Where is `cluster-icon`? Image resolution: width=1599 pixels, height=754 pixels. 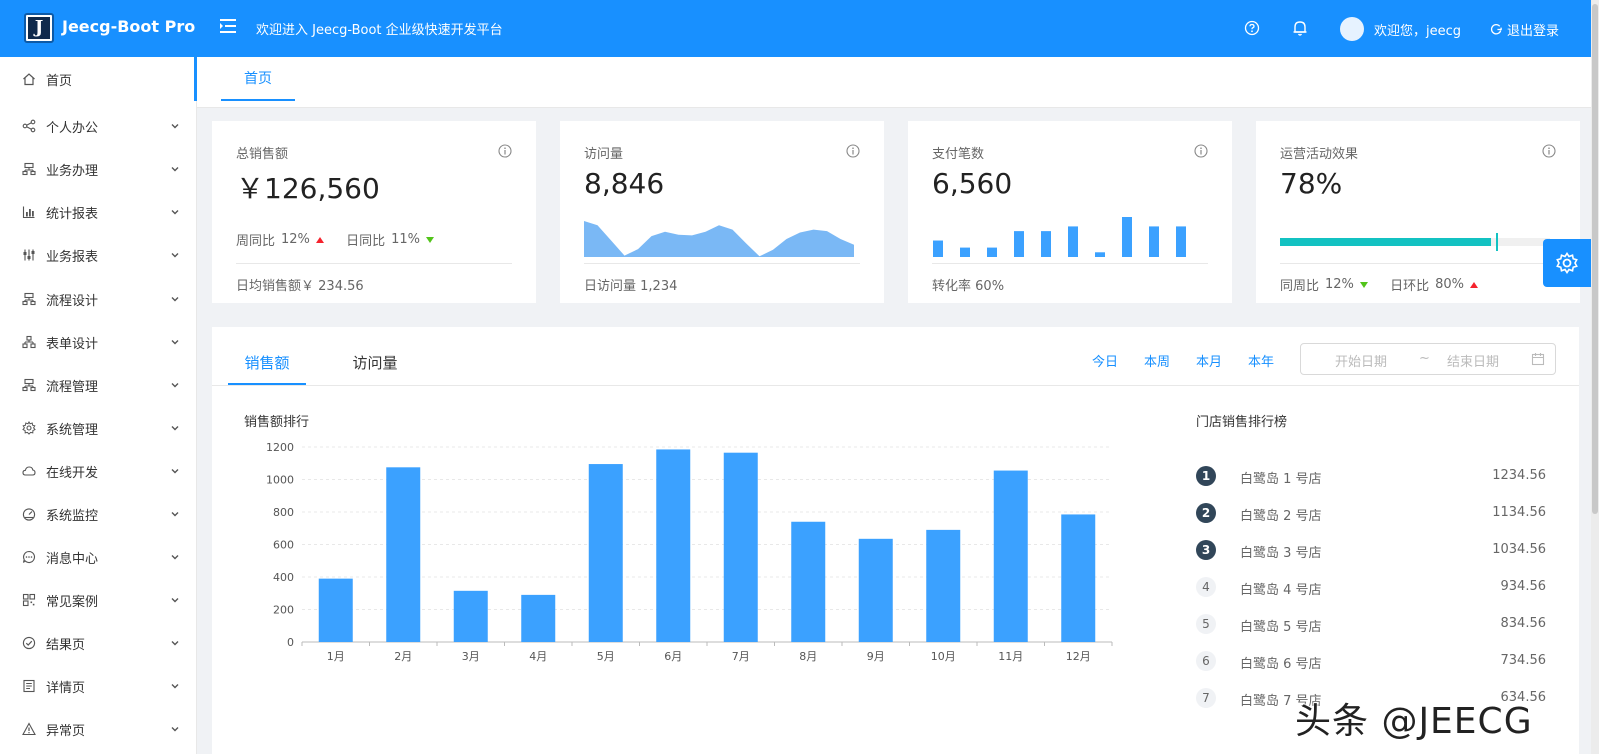 cluster-icon is located at coordinates (29, 299).